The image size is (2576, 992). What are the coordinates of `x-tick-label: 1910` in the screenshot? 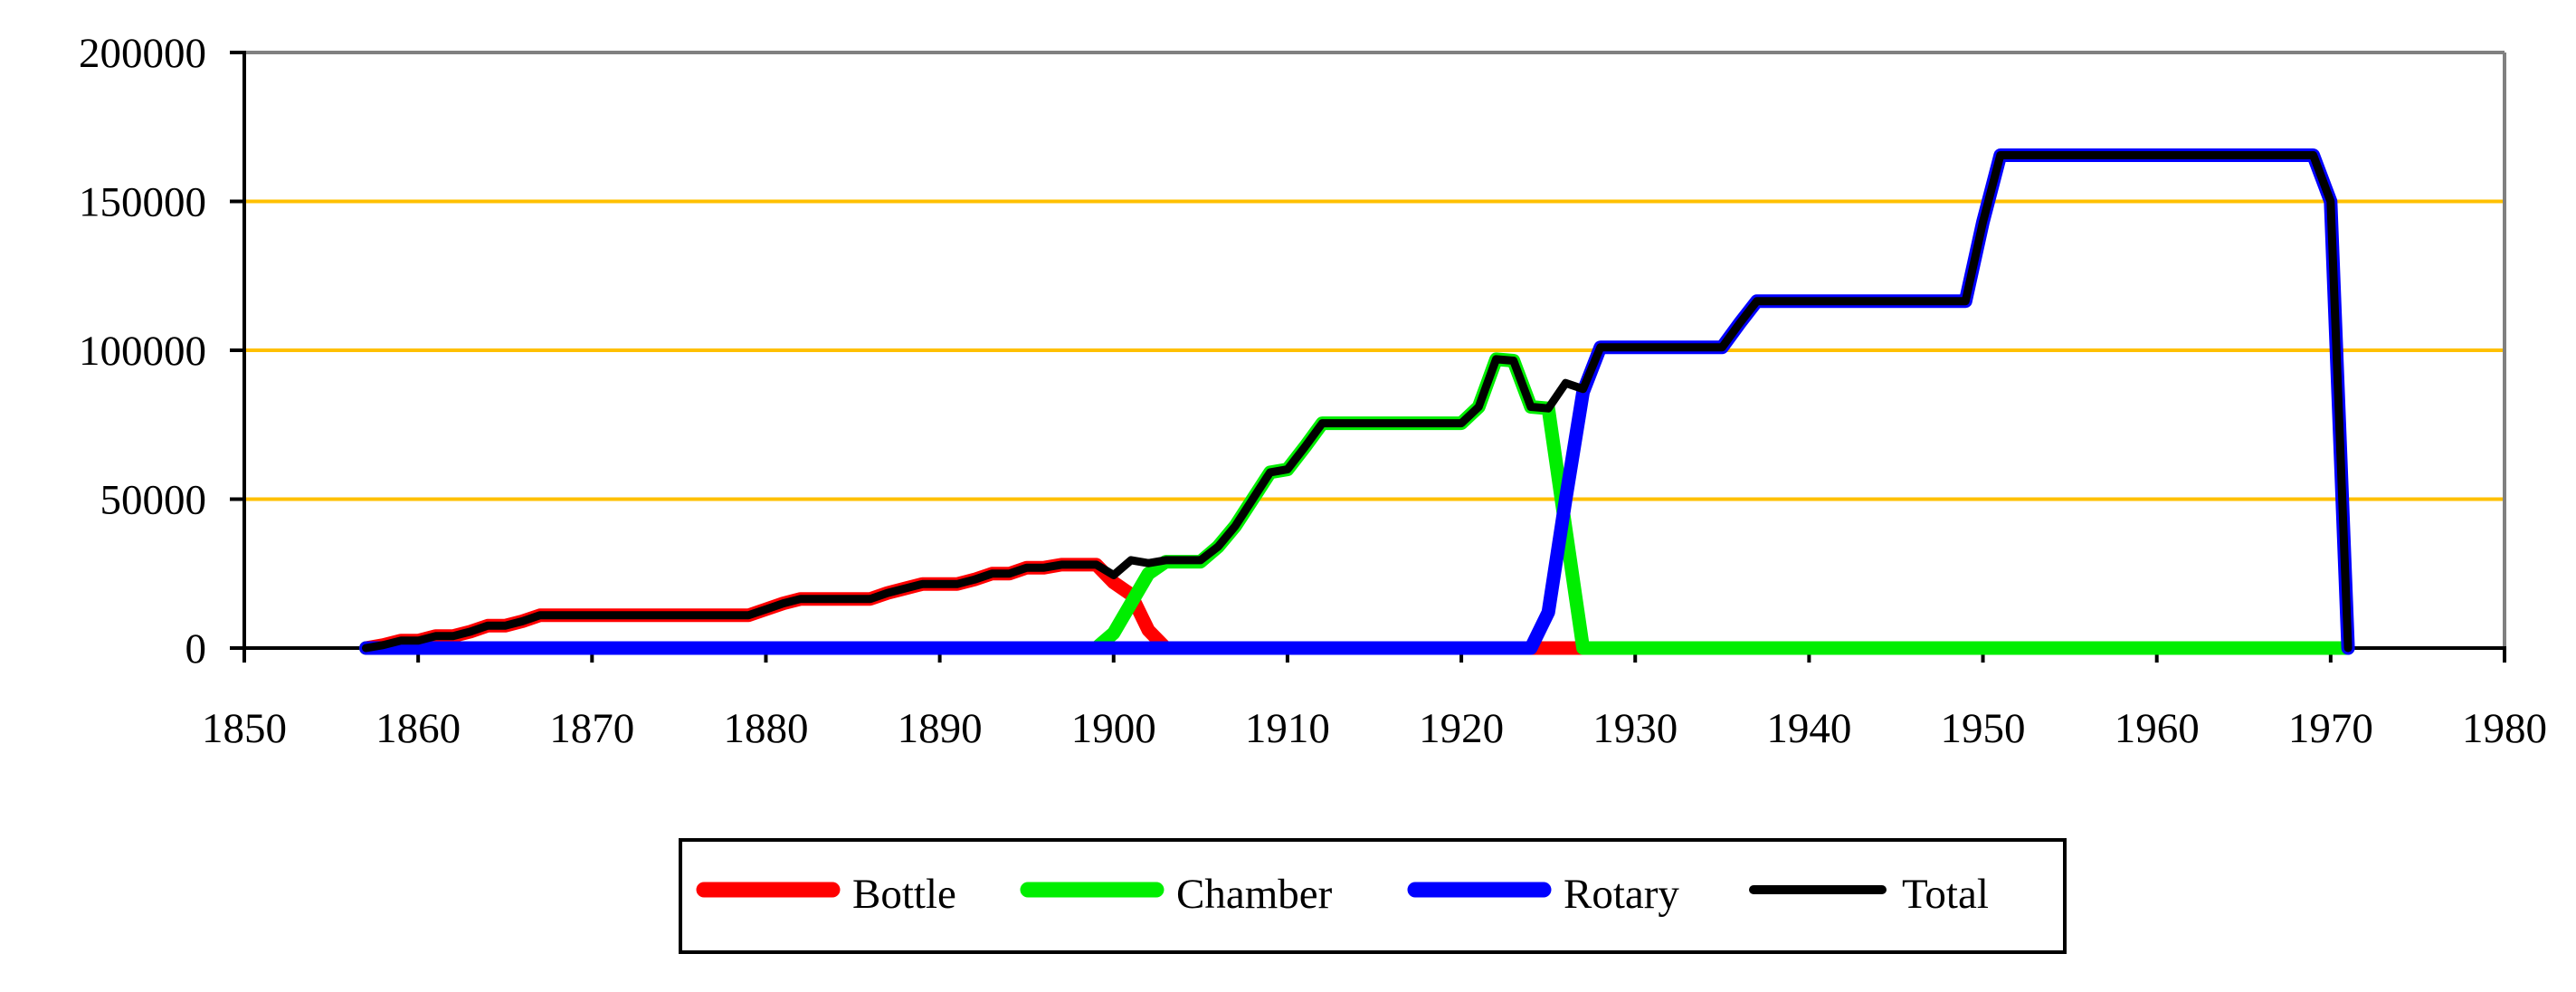 It's located at (1287, 728).